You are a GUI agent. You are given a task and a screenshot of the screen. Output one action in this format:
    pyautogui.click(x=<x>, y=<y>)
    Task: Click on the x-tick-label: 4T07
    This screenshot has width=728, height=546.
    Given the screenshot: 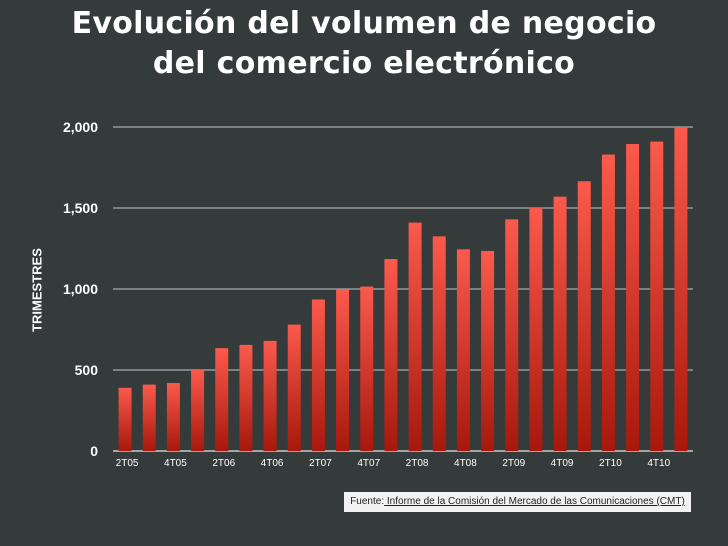 What is the action you would take?
    pyautogui.click(x=368, y=463)
    